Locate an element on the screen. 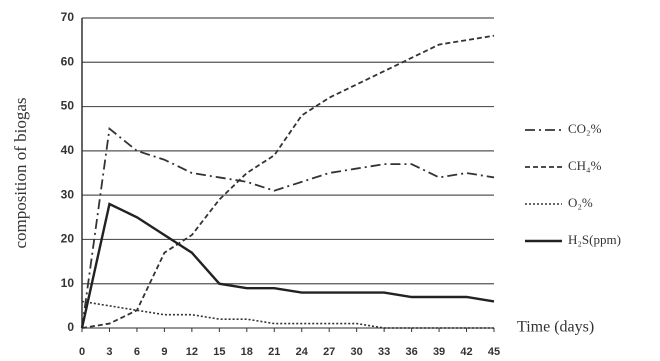 The image size is (660, 361). y-tick-label: 40 is located at coordinates (68, 150).